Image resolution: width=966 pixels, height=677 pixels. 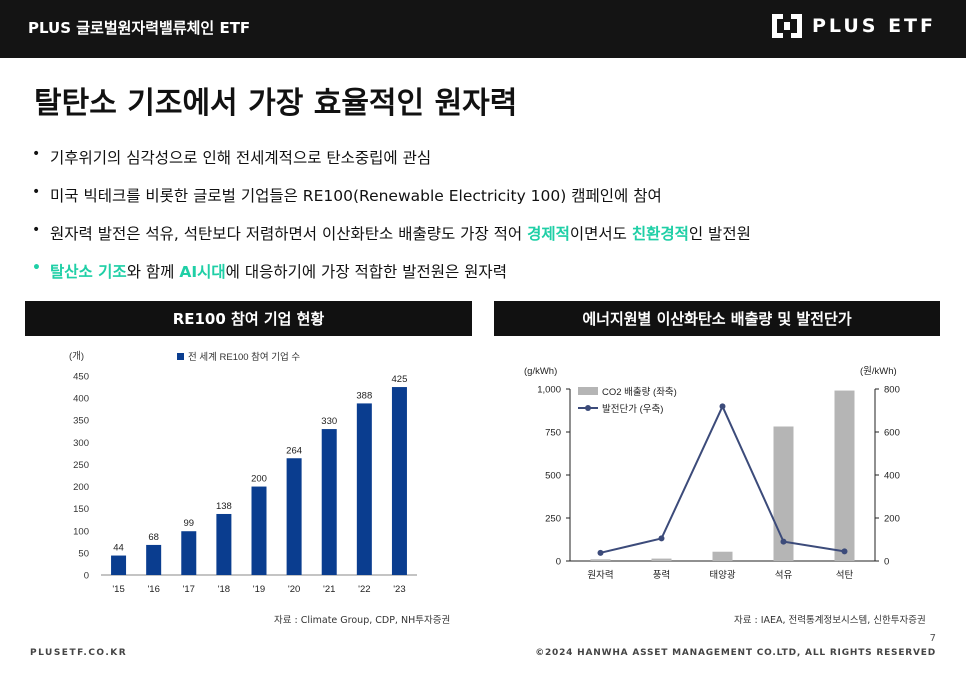 I want to click on legend-swatch-co2, so click(x=588, y=391).